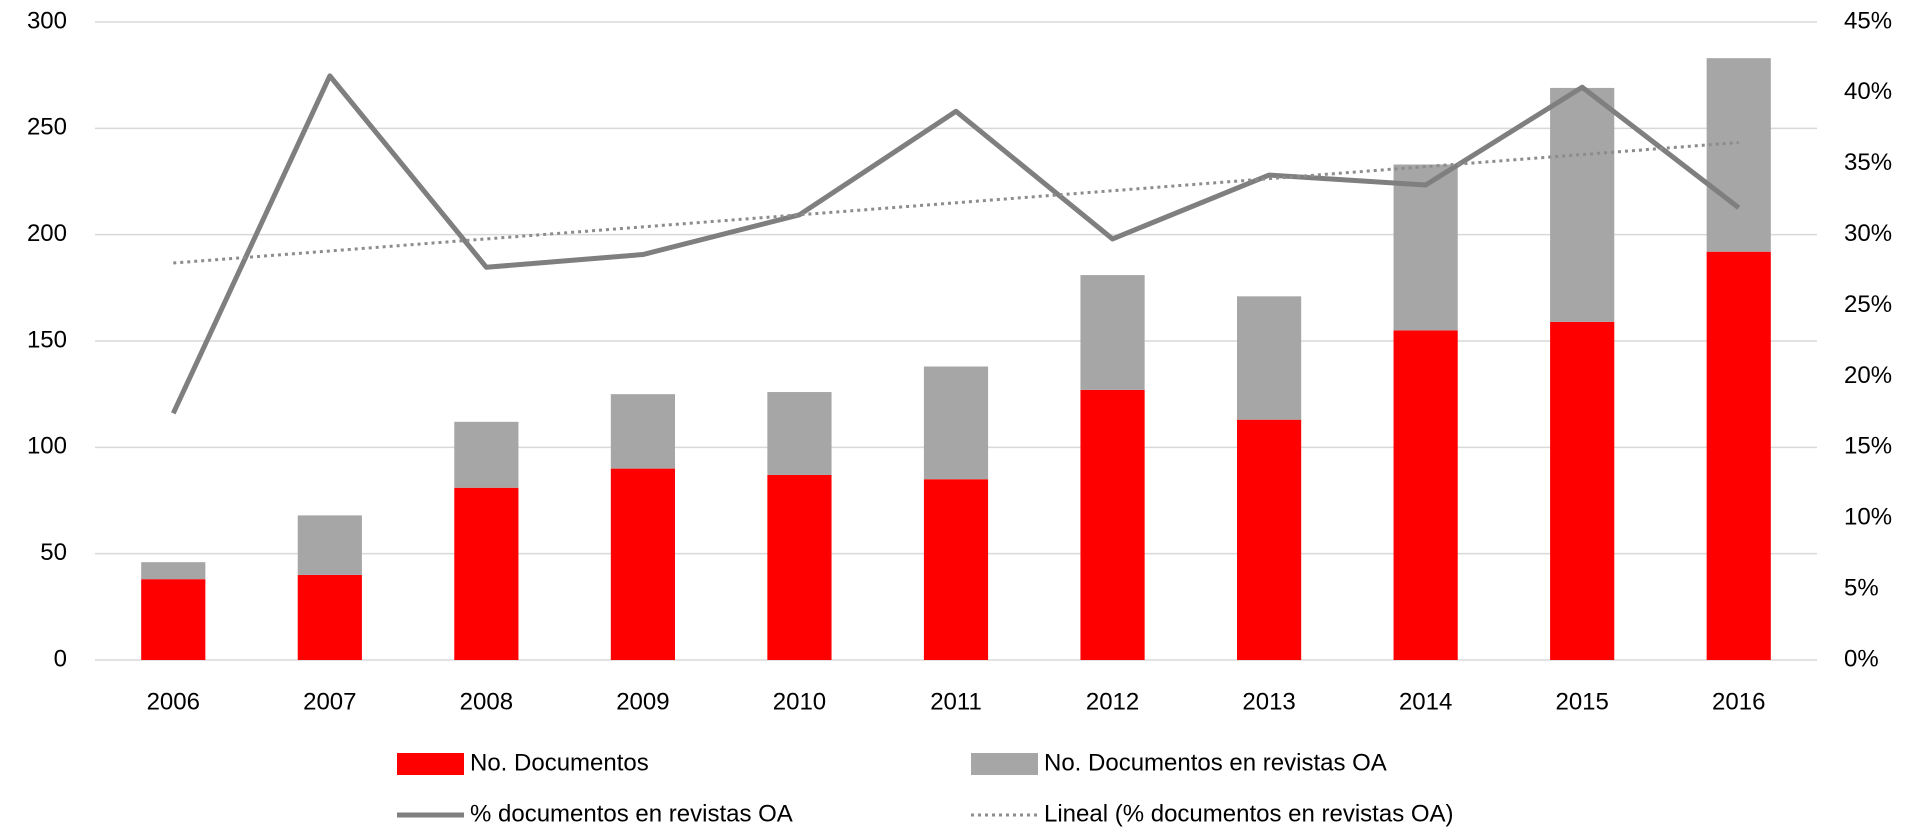 Image resolution: width=1915 pixels, height=832 pixels. Describe the element at coordinates (173, 701) in the screenshot. I see `x-tick-label: 2006` at that location.